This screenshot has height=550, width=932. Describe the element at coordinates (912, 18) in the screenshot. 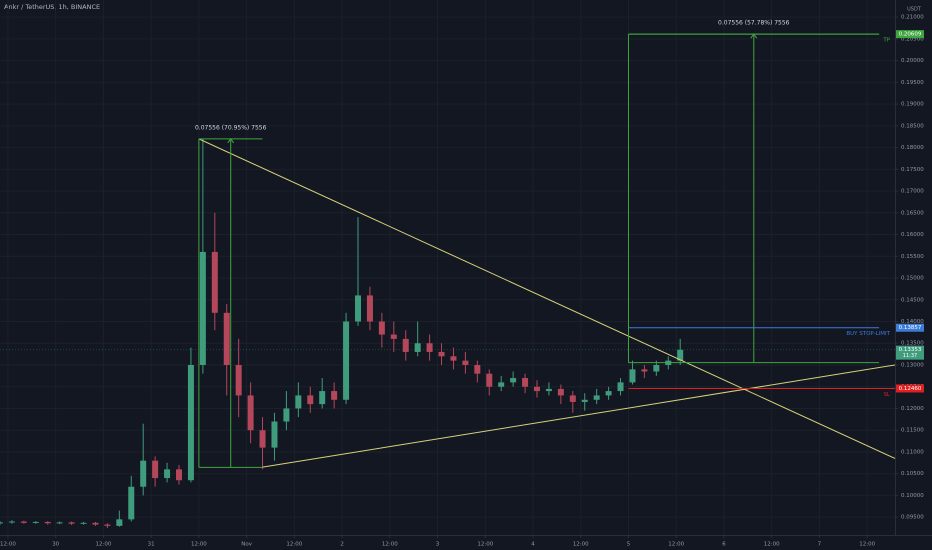

I see `y-tick-label: 0.21000` at that location.